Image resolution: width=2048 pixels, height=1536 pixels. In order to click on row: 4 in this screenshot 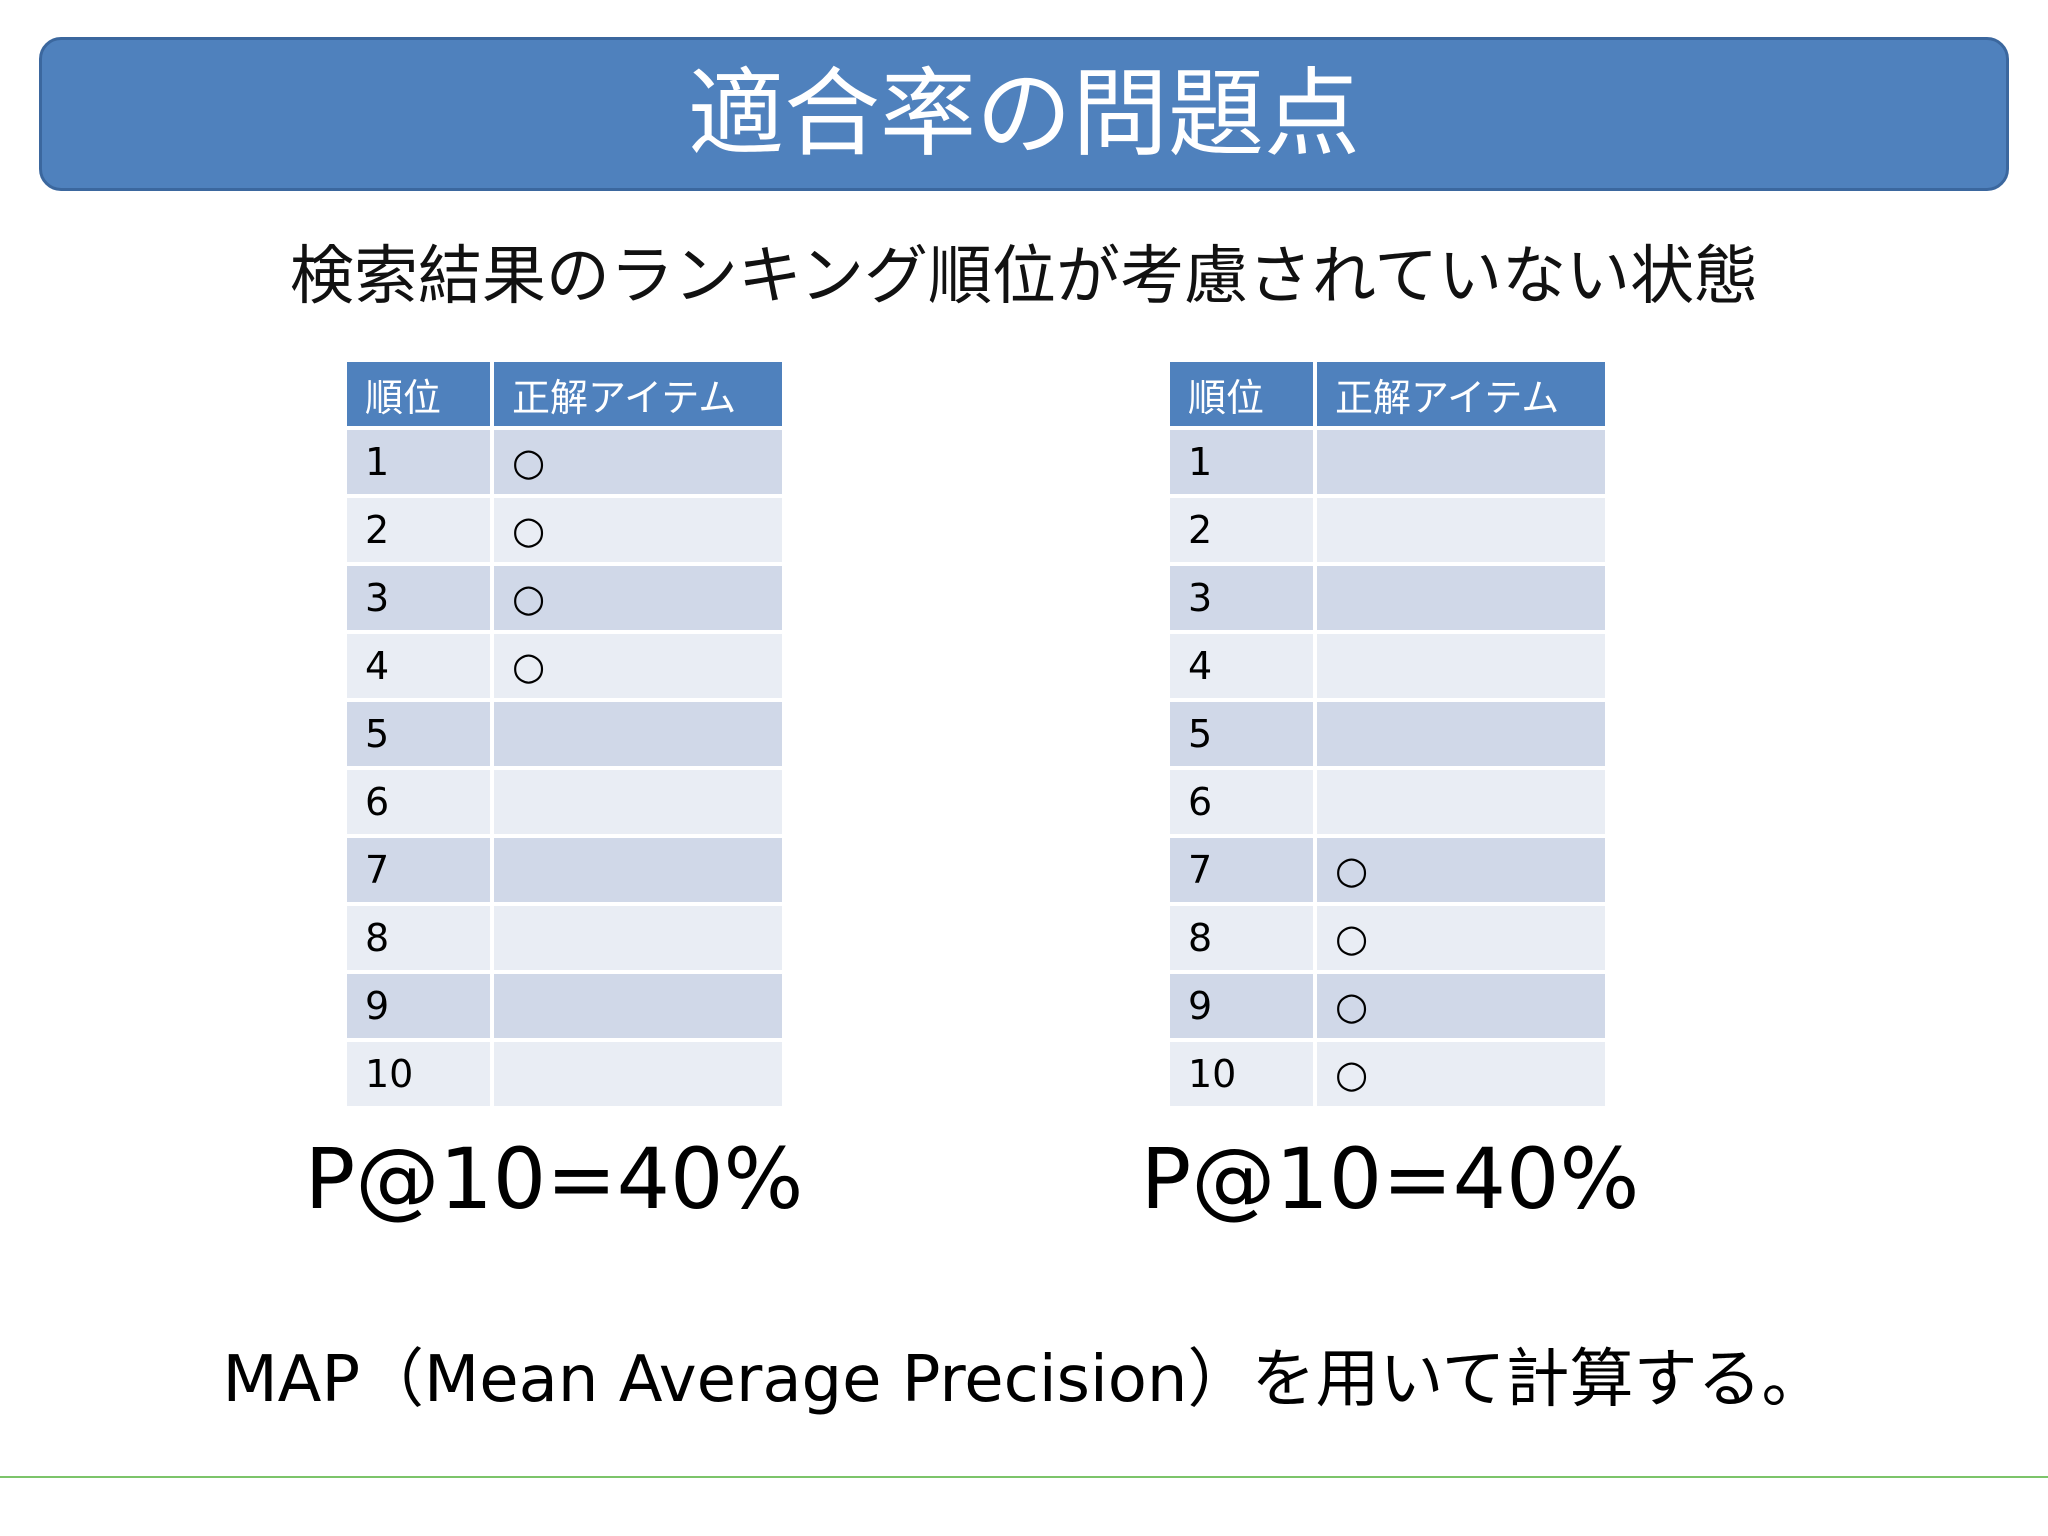, I will do `click(1387, 666)`.